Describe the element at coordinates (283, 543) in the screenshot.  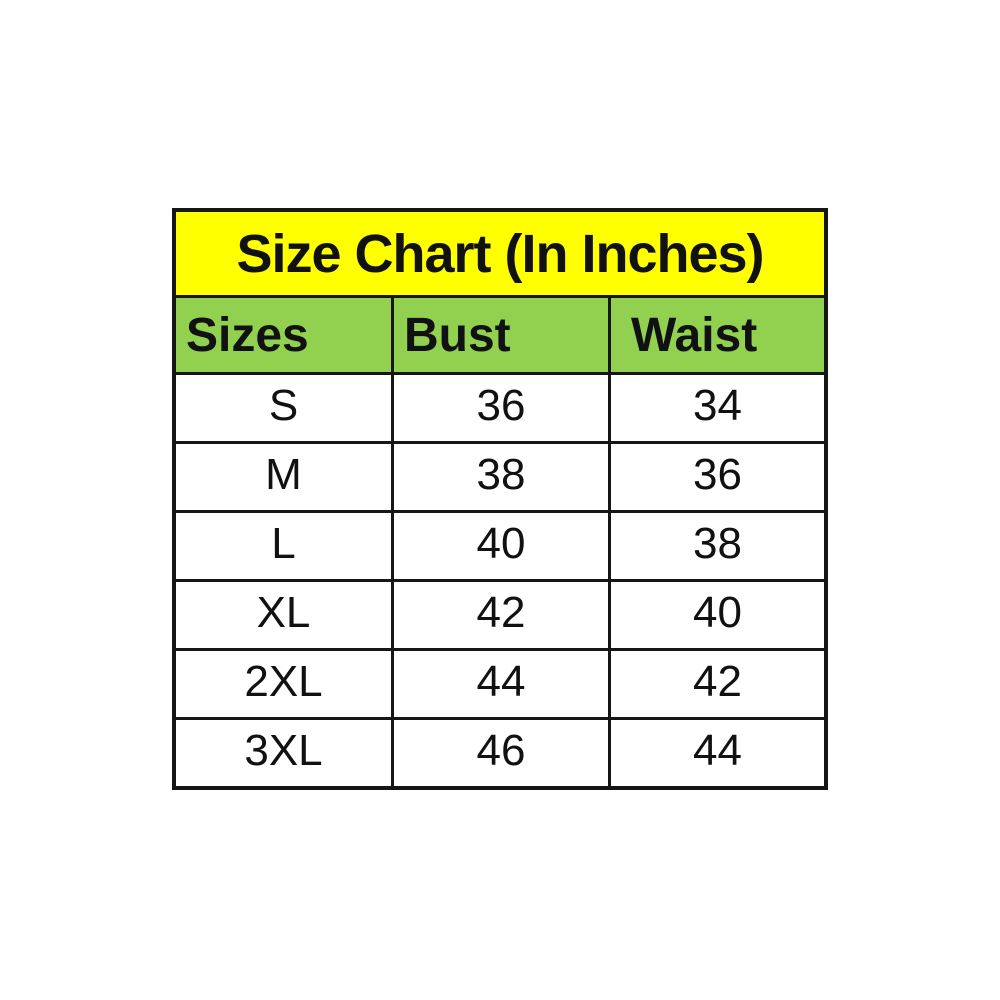
I see `size-cell: L` at that location.